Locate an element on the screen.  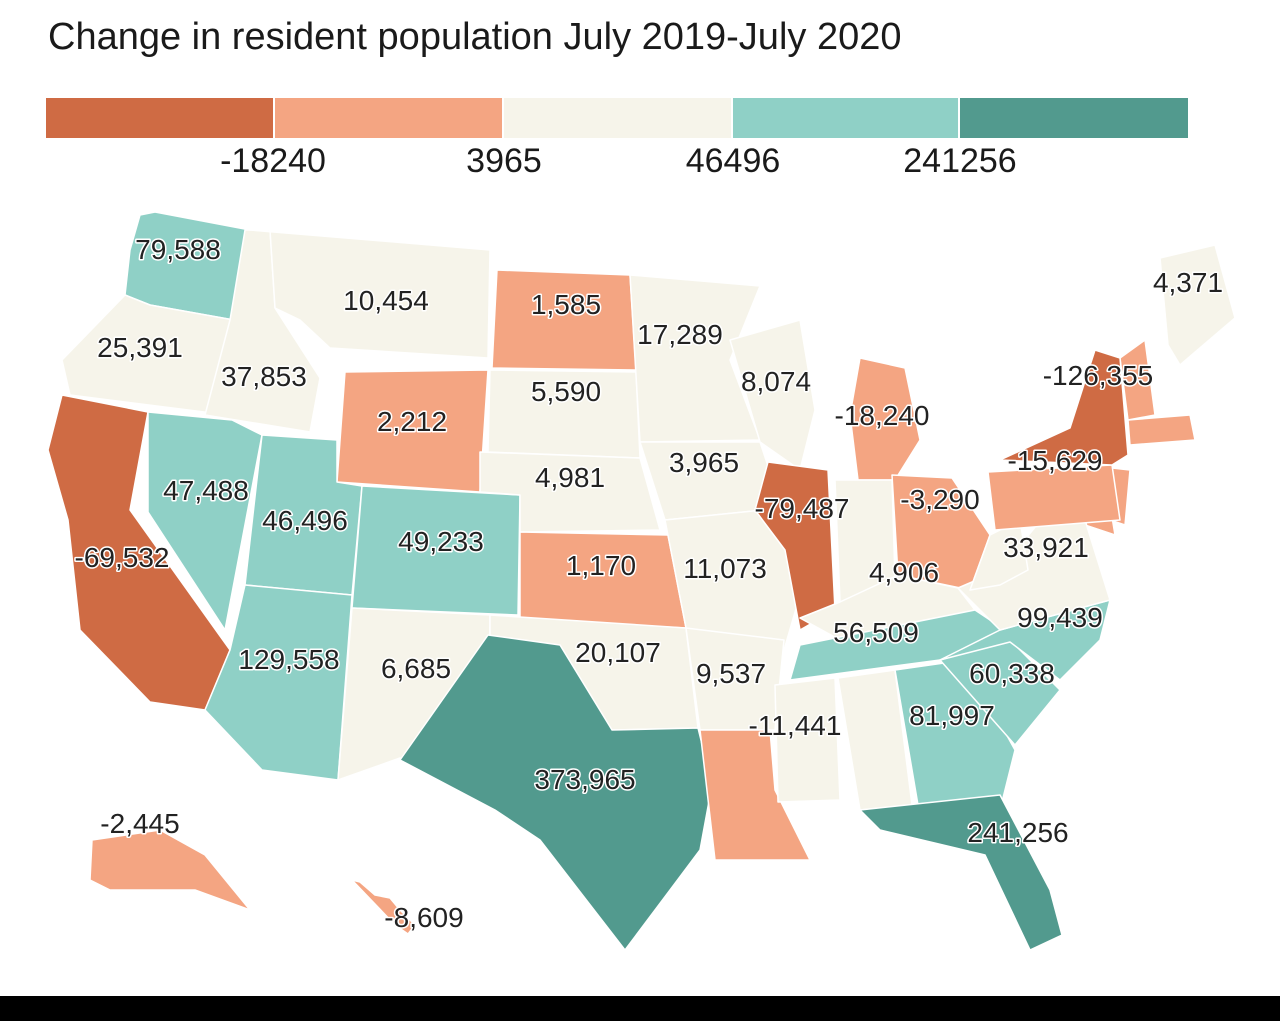
state-value-label-idaho: 37,853 is located at coordinates (264, 376).